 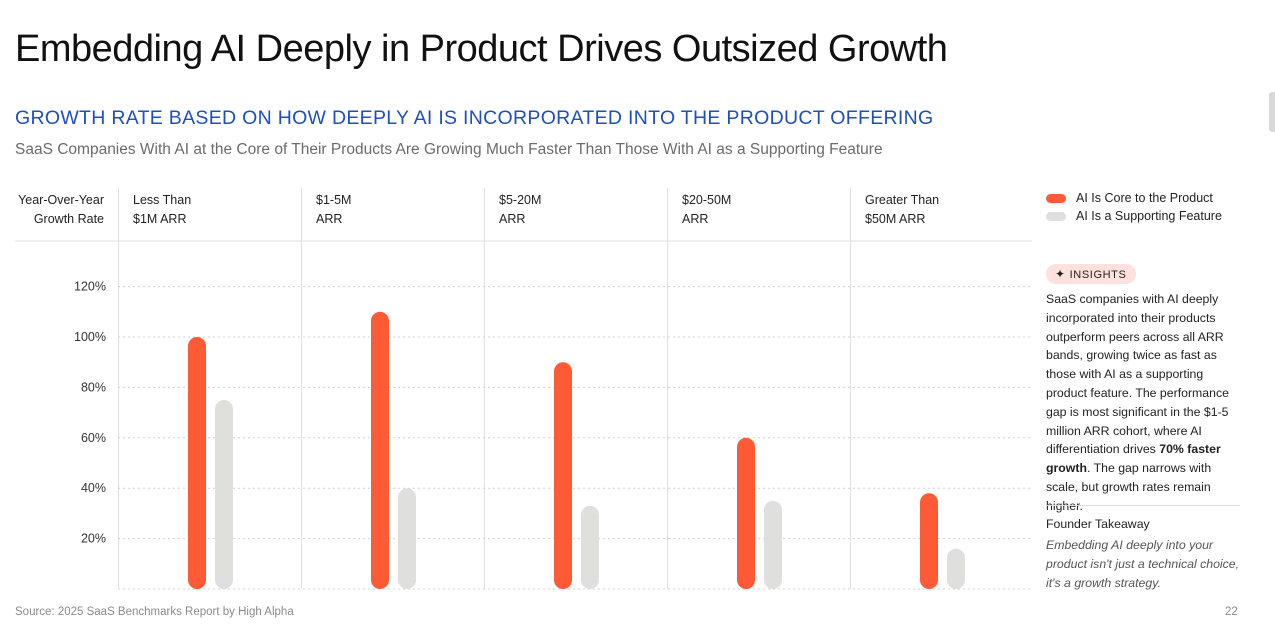 What do you see at coordinates (1060, 274) in the screenshot?
I see `sparkle-icon: ✦` at bounding box center [1060, 274].